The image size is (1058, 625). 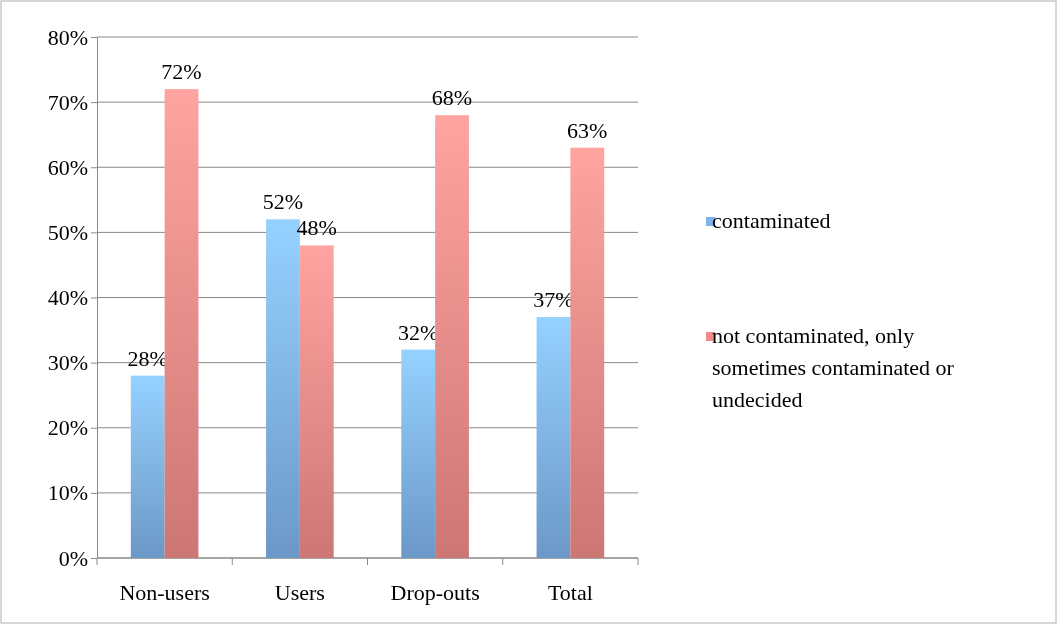 I want to click on x-tick-label: Drop-outs, so click(x=435, y=592).